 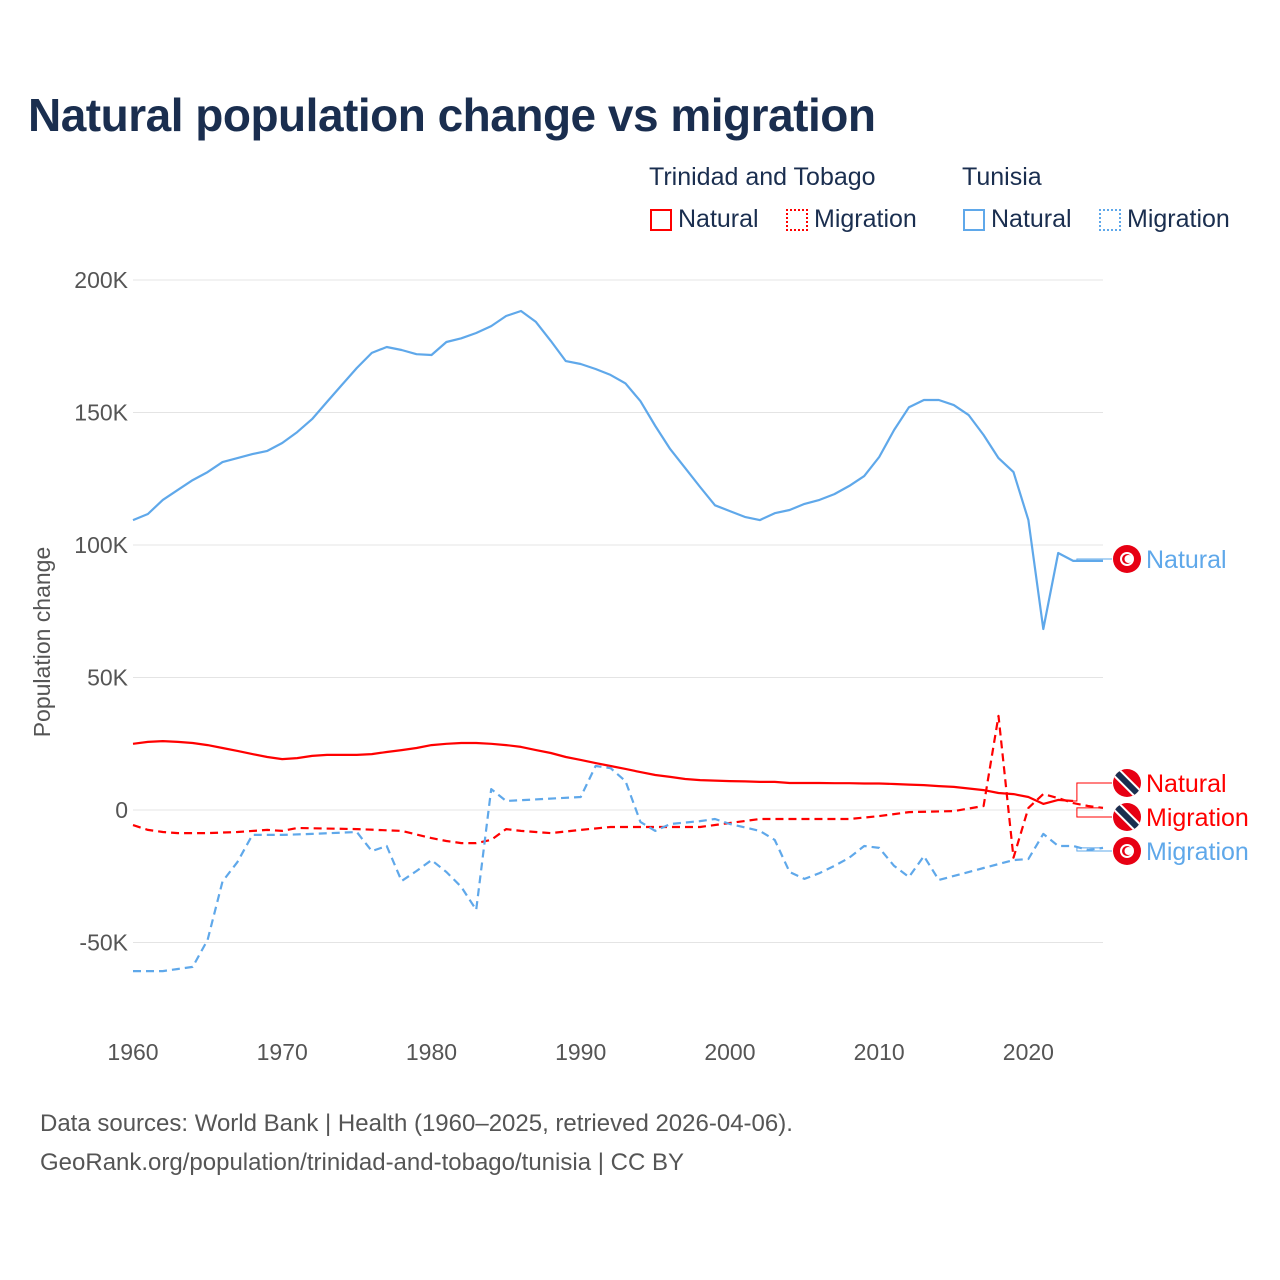 I want to click on y-tick-label: 0, so click(x=121, y=810).